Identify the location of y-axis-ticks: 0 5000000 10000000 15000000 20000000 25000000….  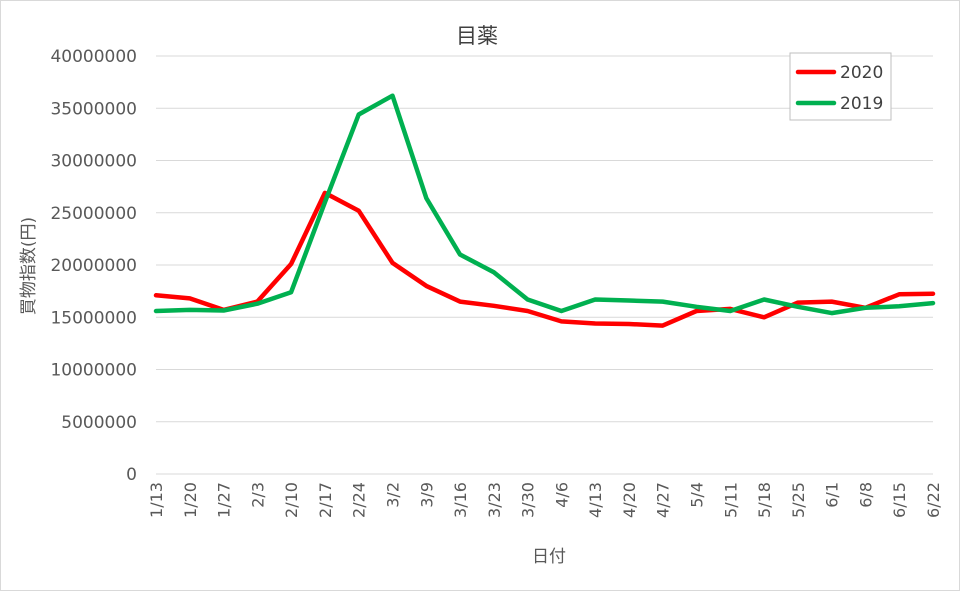
(93, 266).